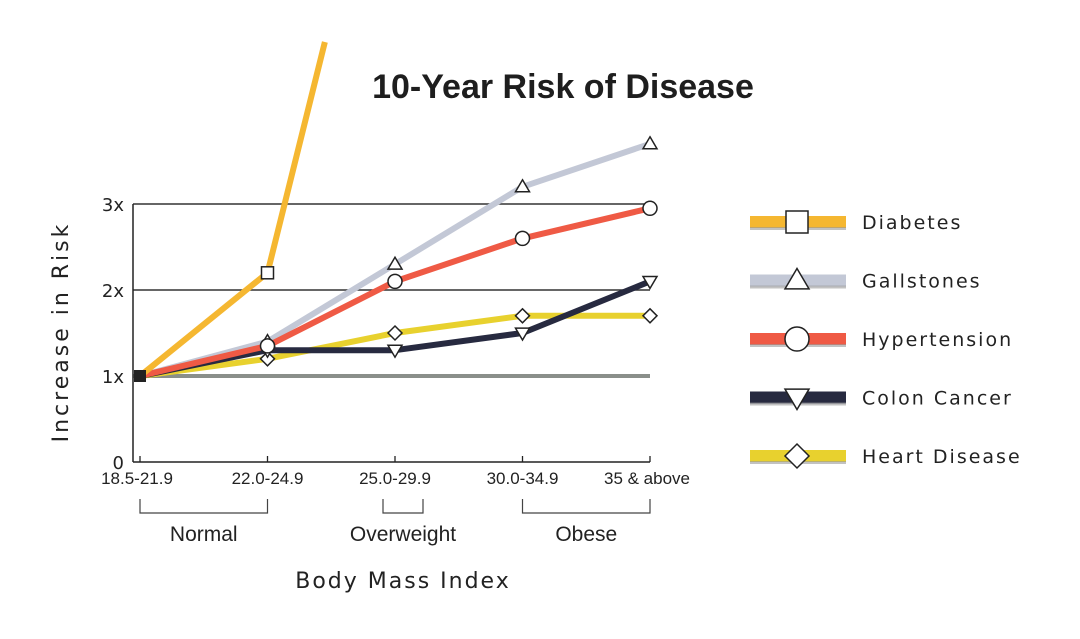 This screenshot has width=1080, height=639. Describe the element at coordinates (395, 478) in the screenshot. I see `x-tick-label: 25.0-29.9` at that location.